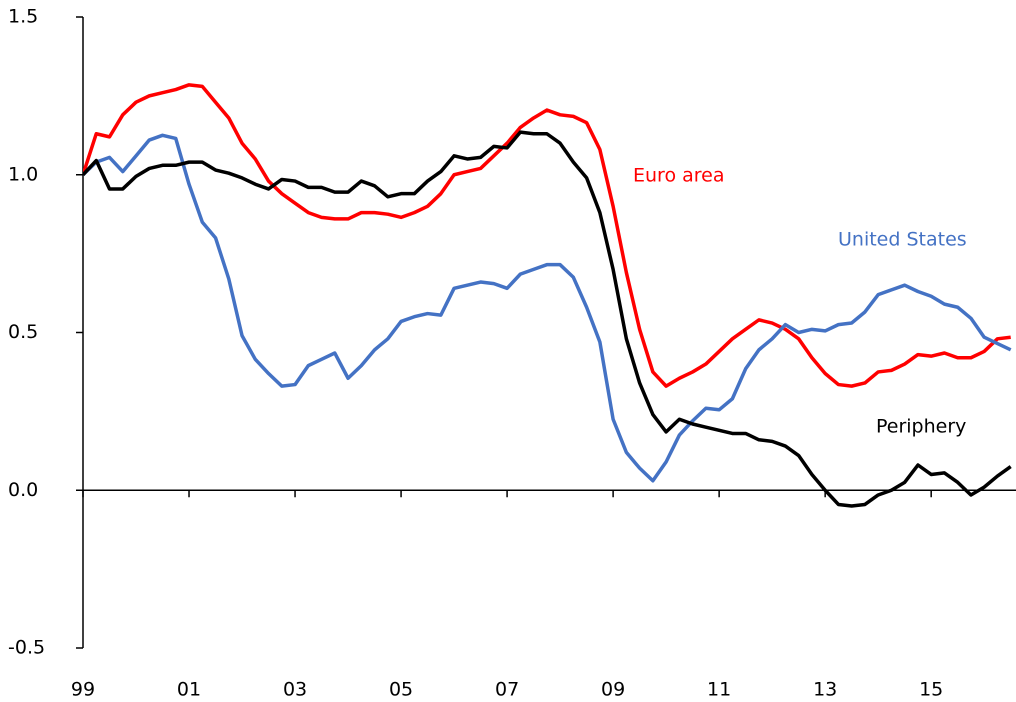 Image resolution: width=1016 pixels, height=702 pixels. What do you see at coordinates (23, 174) in the screenshot?
I see `y-tick-label: 1.0` at bounding box center [23, 174].